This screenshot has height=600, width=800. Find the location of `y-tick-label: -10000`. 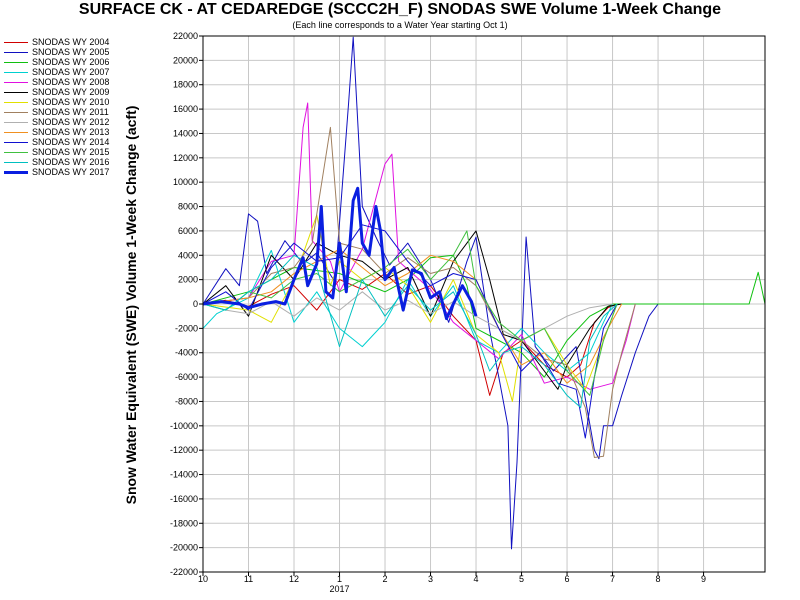

y-tick-label: -10000 is located at coordinates (184, 426).